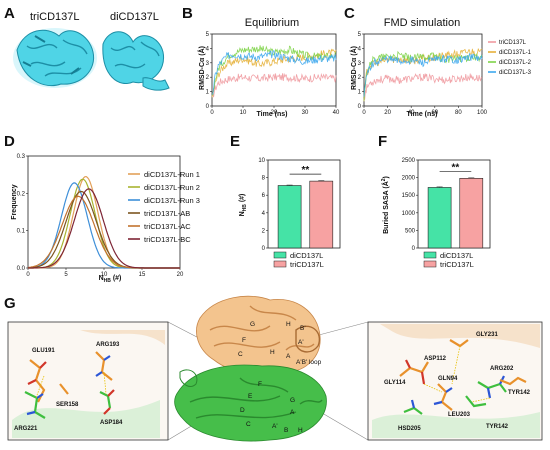  Describe the element at coordinates (187, 13) in the screenshot. I see `panel-label-b: B` at that location.